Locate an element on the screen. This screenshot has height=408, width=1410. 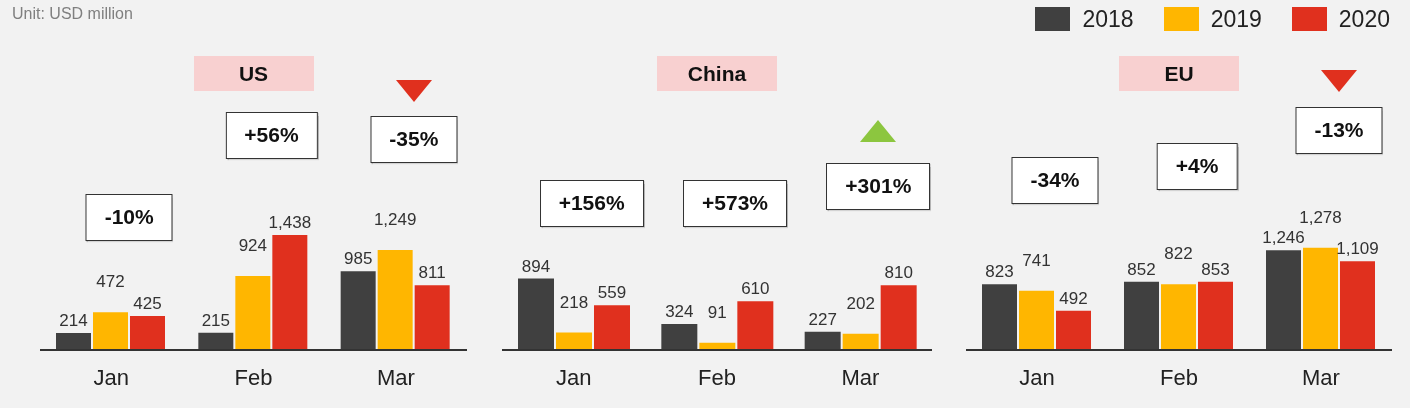
data-label: 810 is located at coordinates (898, 273).